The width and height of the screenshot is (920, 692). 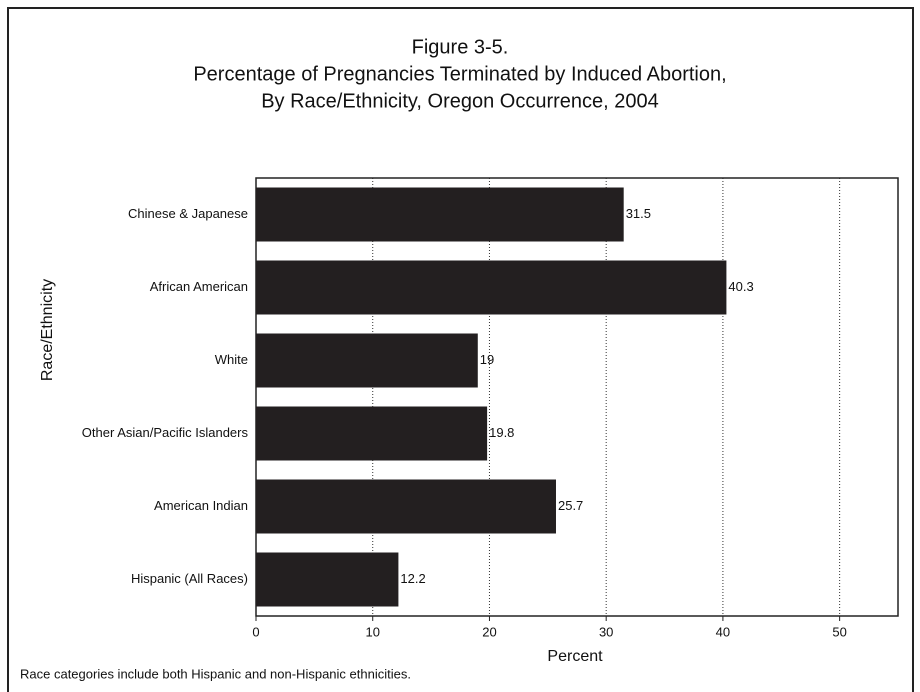 I want to click on x-tick-label: 30, so click(x=606, y=631).